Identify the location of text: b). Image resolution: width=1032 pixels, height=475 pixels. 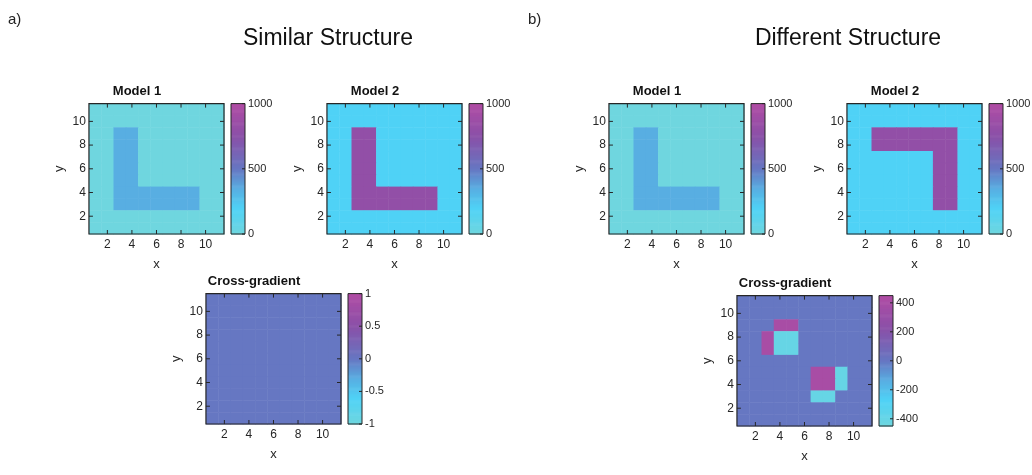
(535, 18).